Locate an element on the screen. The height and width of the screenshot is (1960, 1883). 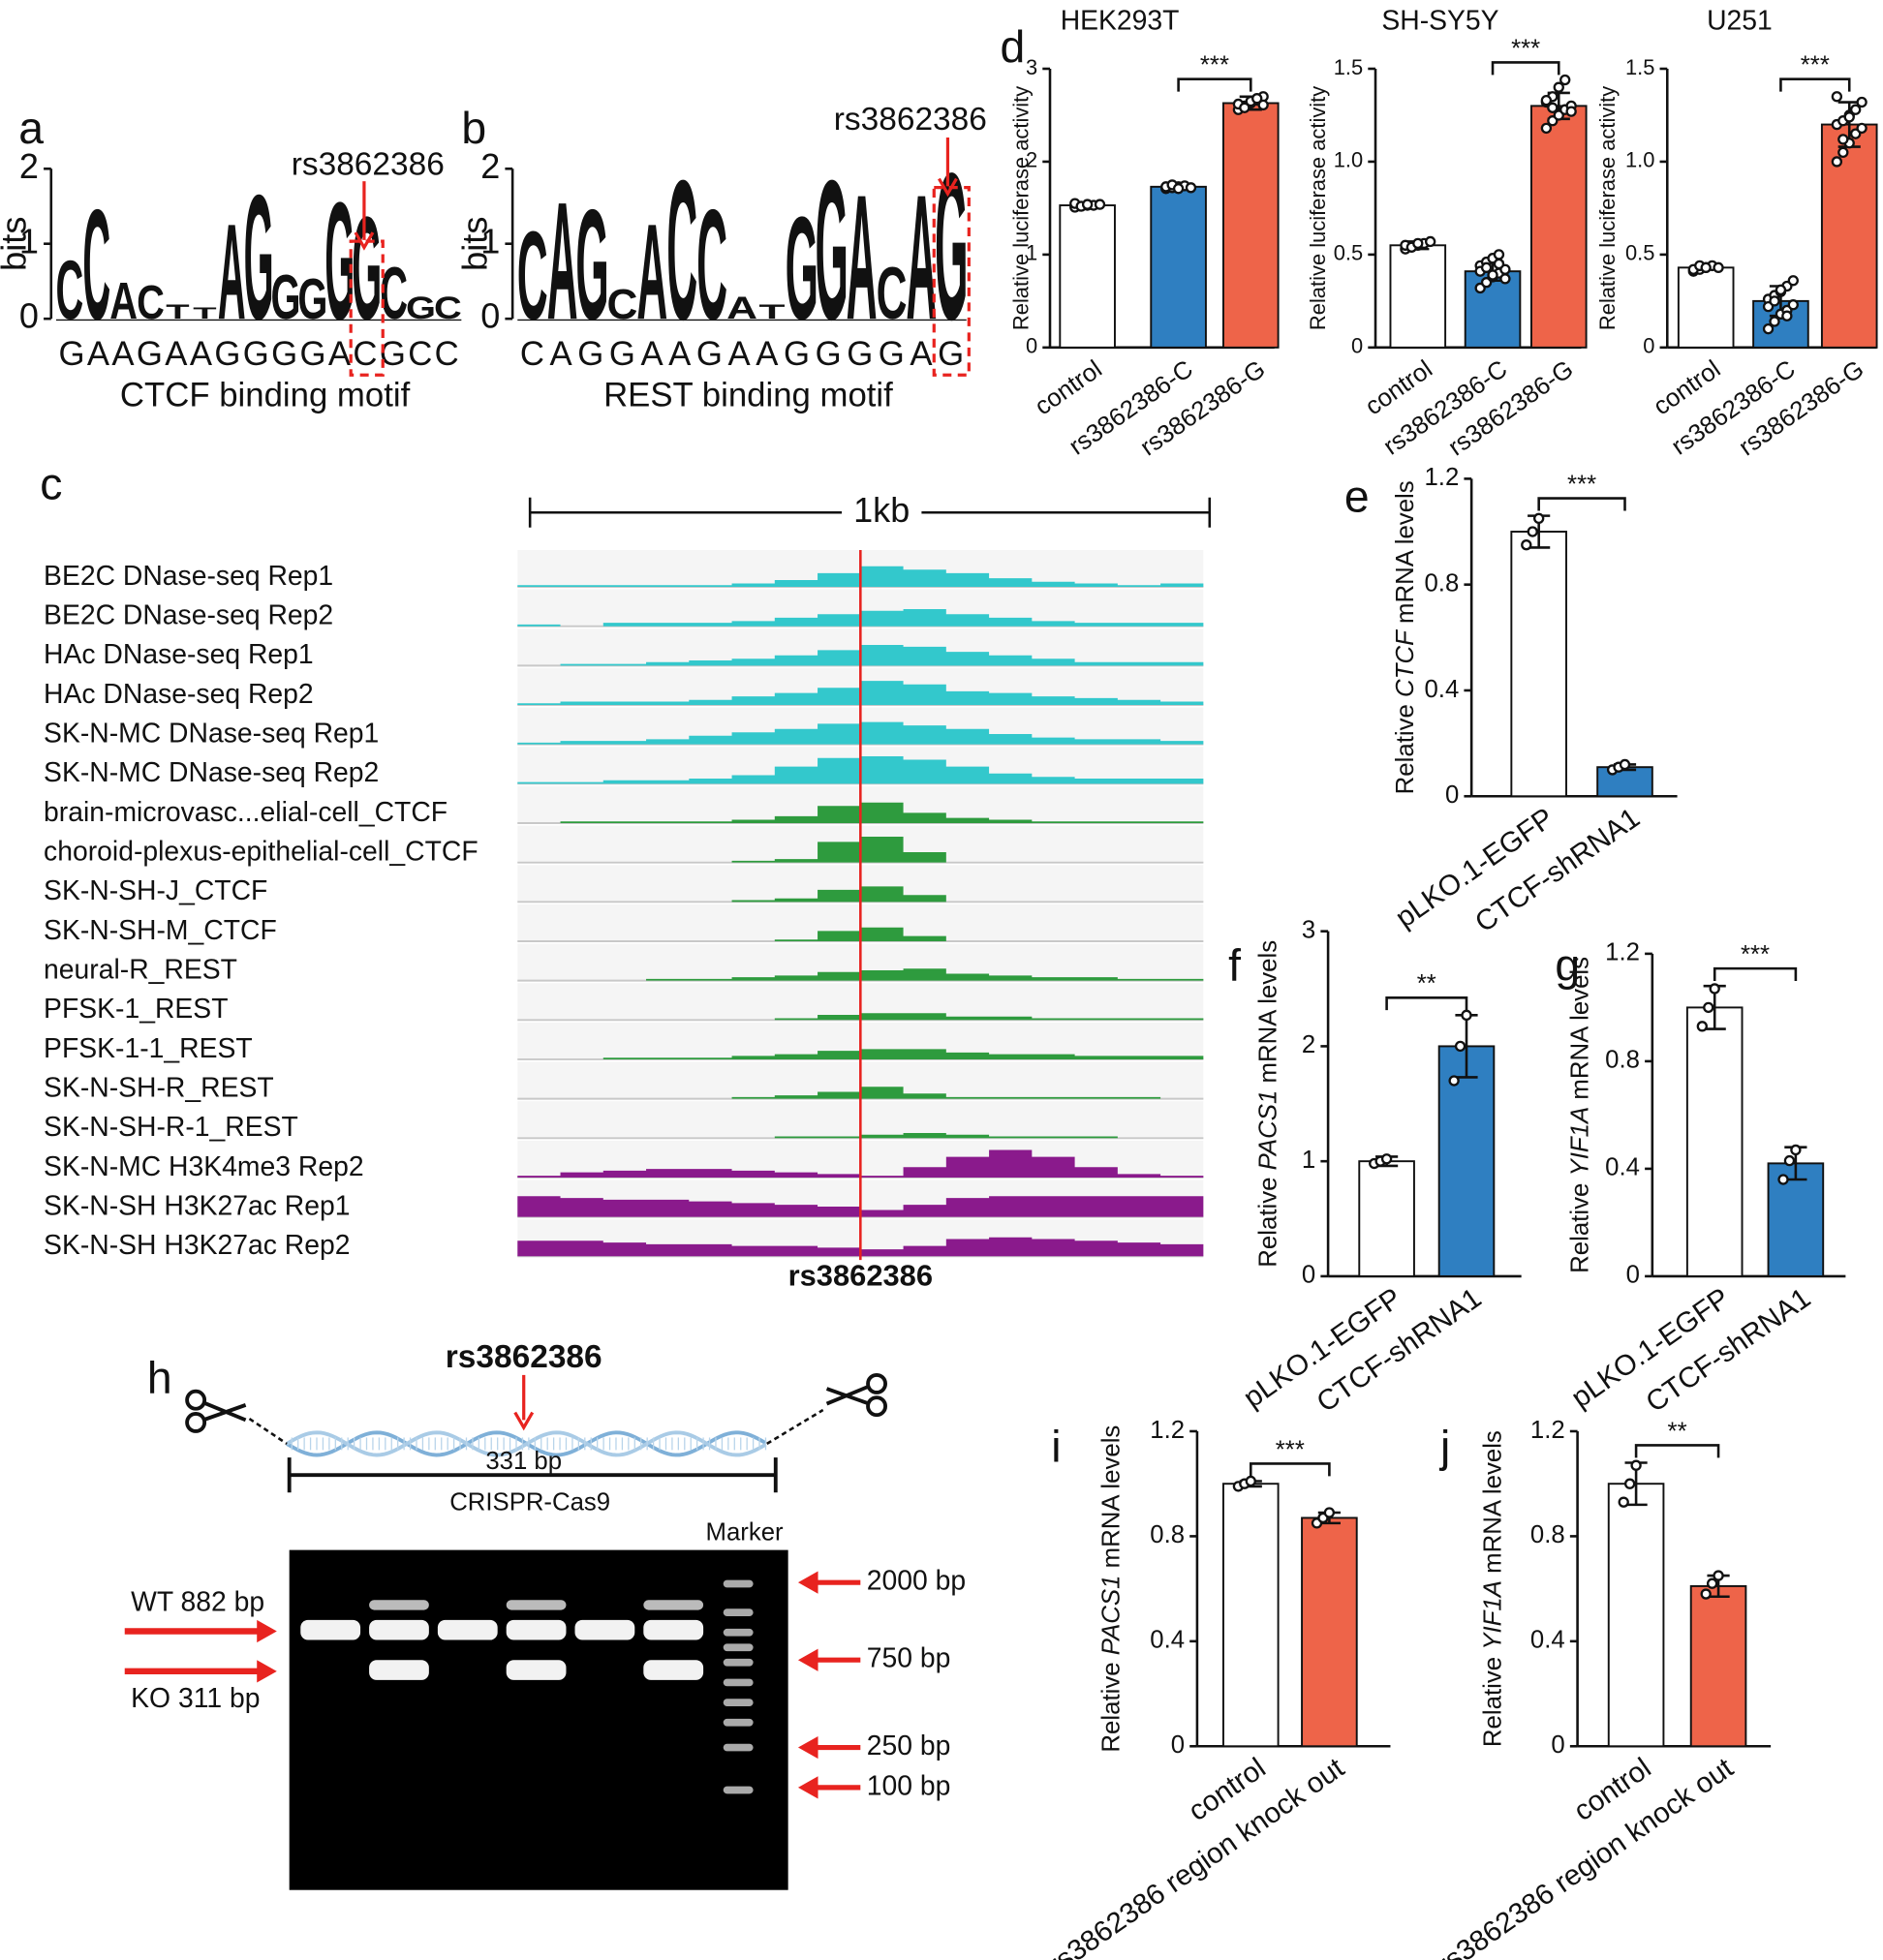
y-tick-label: 2 is located at coordinates (29, 166).